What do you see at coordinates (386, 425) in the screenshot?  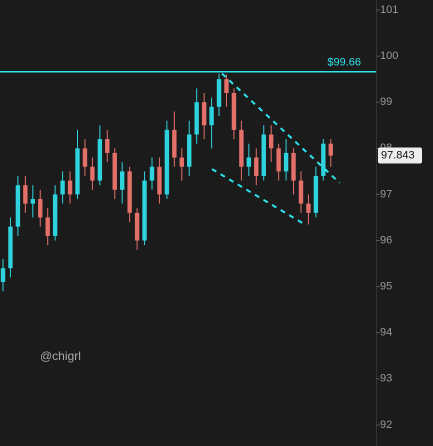 I see `y-tick-label: 92` at bounding box center [386, 425].